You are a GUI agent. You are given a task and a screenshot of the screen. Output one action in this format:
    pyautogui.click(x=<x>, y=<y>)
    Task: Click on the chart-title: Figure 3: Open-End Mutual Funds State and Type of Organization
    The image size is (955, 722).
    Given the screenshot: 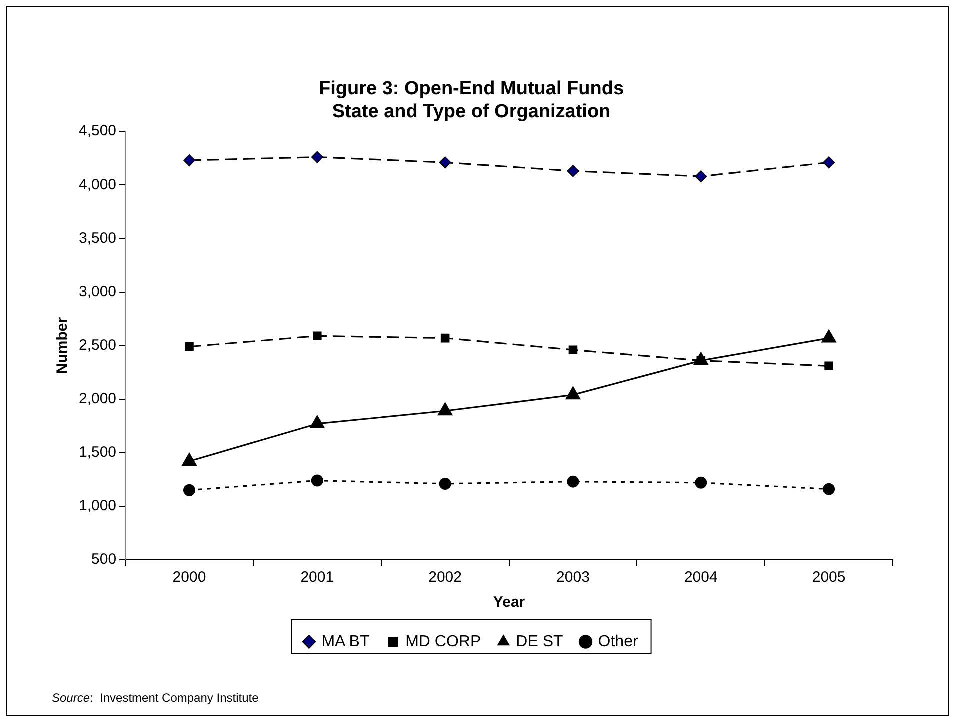 What is the action you would take?
    pyautogui.click(x=471, y=100)
    